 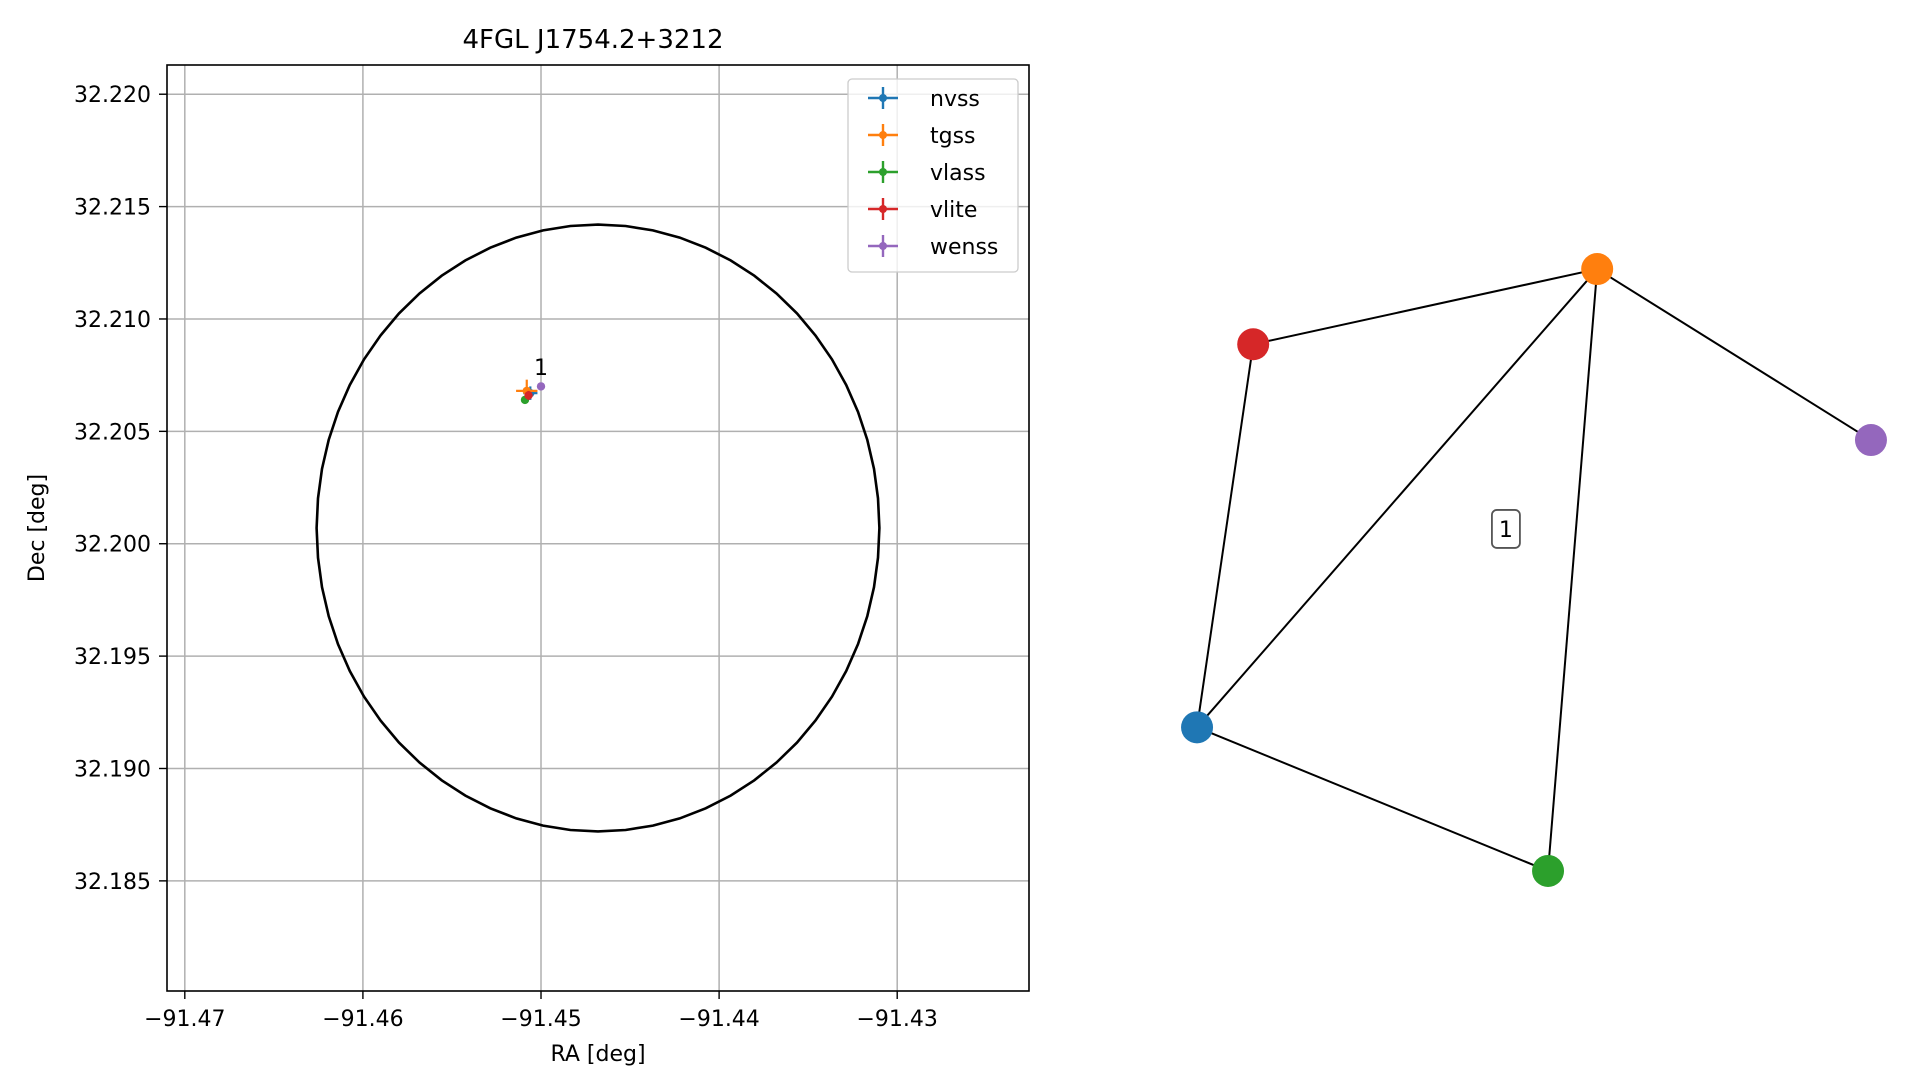 I want to click on x-tick-label: −91.44, so click(x=718, y=1019).